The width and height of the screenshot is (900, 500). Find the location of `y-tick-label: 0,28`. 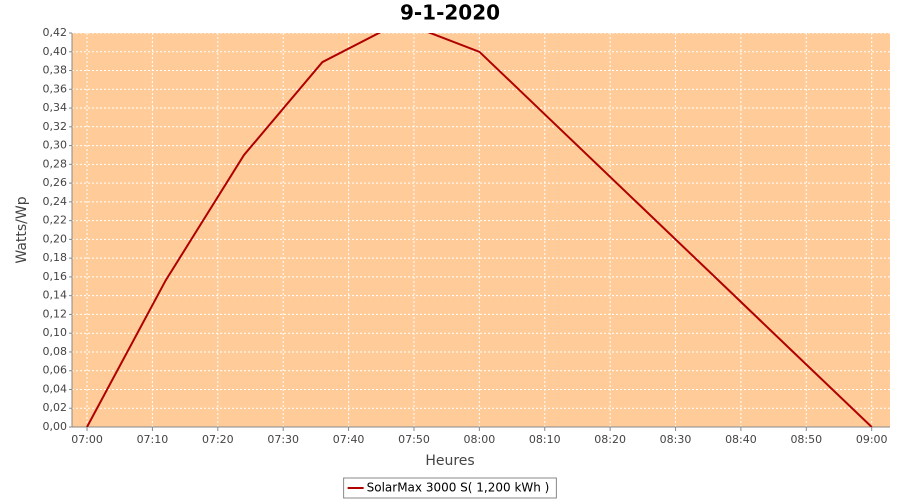

y-tick-label: 0,28 is located at coordinates (55, 163).